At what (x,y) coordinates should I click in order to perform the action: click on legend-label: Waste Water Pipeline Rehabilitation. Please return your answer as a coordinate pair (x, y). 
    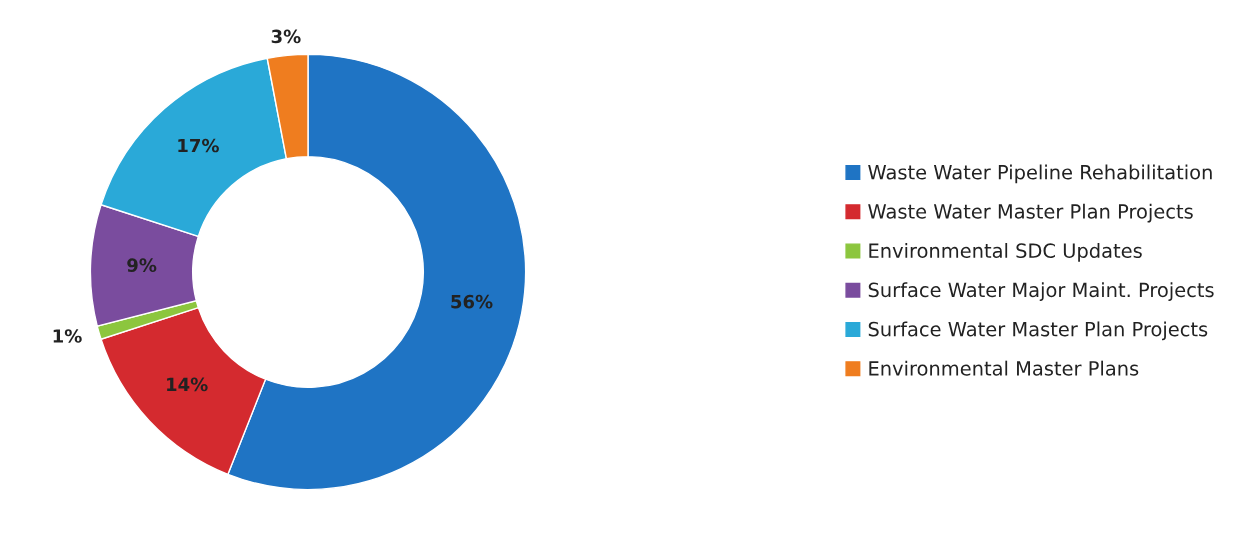
    Looking at the image, I should click on (1040, 174).